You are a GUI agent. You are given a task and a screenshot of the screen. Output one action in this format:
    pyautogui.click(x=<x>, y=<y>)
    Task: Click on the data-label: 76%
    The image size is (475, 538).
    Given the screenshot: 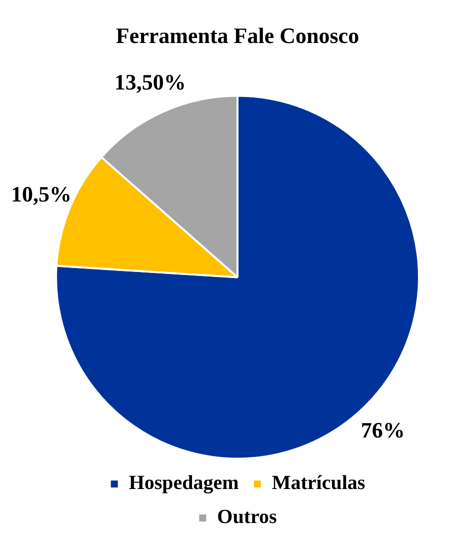 What is the action you would take?
    pyautogui.click(x=382, y=430)
    